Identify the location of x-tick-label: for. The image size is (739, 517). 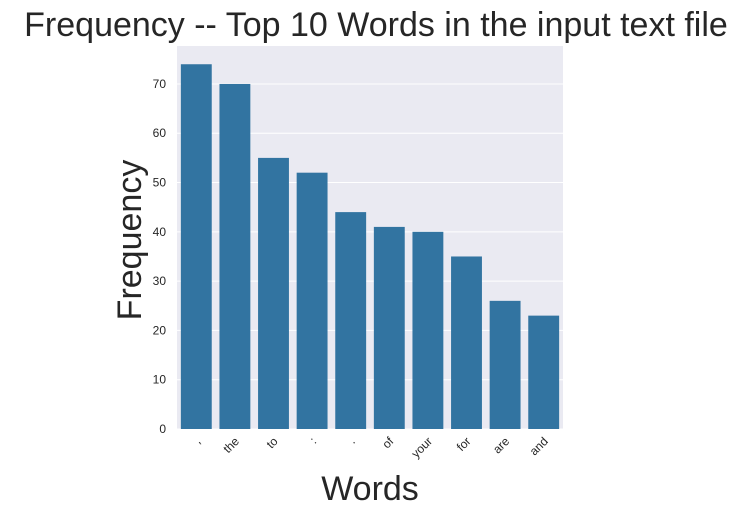
(464, 444).